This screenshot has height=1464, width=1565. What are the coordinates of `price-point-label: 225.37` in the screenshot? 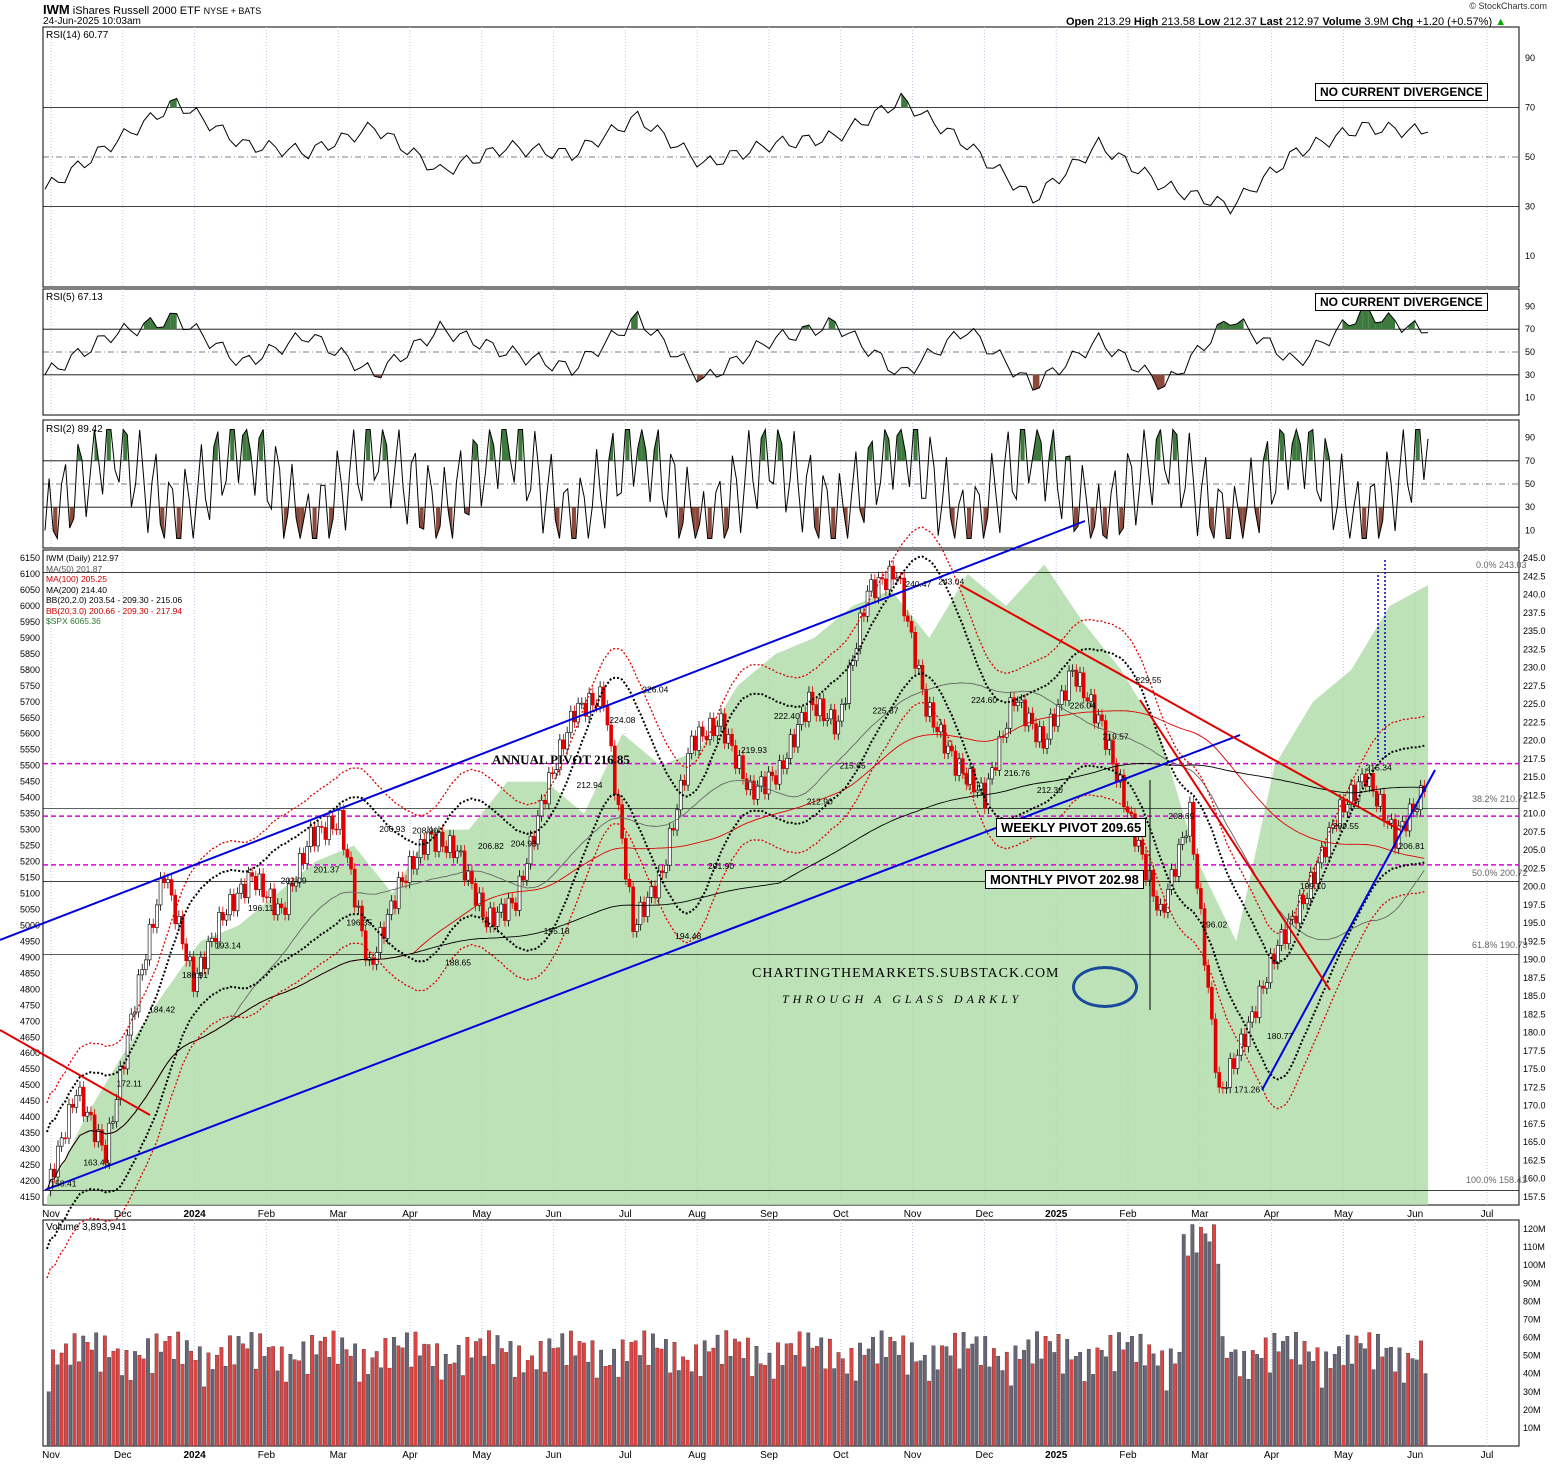 It's located at (885, 710).